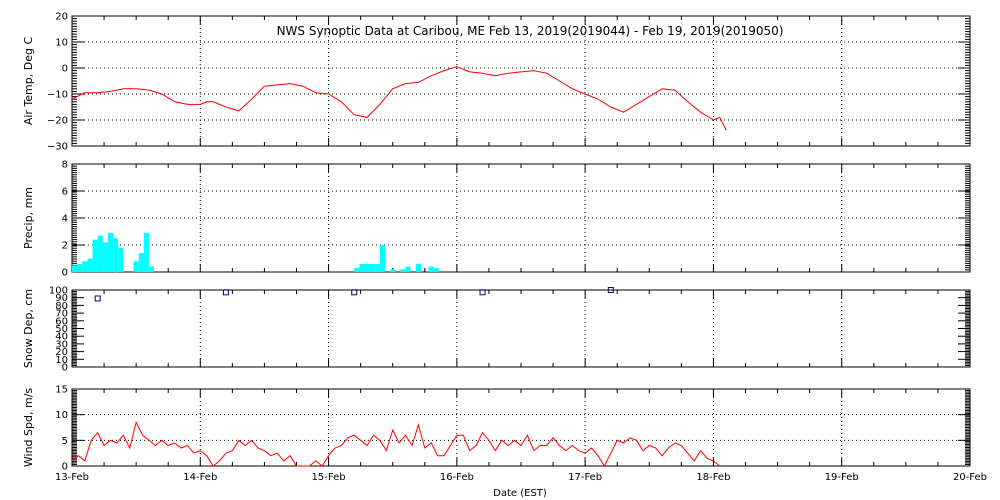 Image resolution: width=1000 pixels, height=500 pixels. Describe the element at coordinates (57, 121) in the screenshot. I see `y-tick-label: −20` at that location.